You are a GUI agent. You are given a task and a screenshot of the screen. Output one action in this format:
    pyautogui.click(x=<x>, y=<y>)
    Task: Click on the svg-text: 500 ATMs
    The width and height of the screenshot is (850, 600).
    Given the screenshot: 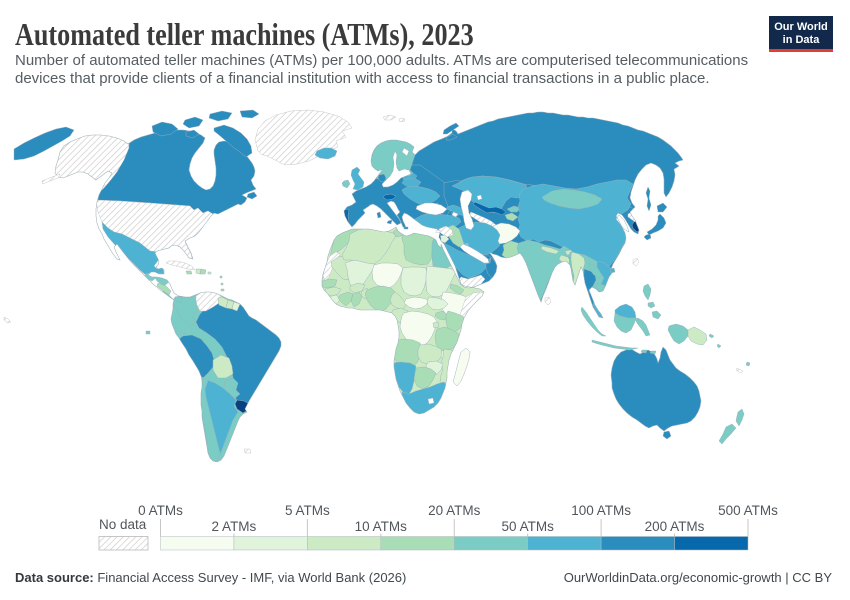 What is the action you would take?
    pyautogui.click(x=748, y=510)
    